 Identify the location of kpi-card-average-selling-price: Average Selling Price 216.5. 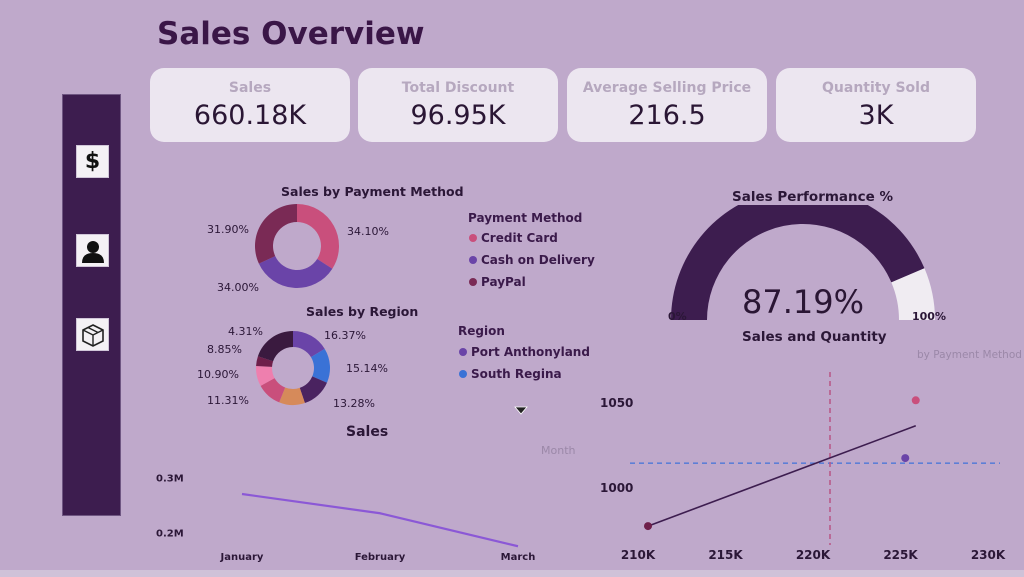
(667, 105).